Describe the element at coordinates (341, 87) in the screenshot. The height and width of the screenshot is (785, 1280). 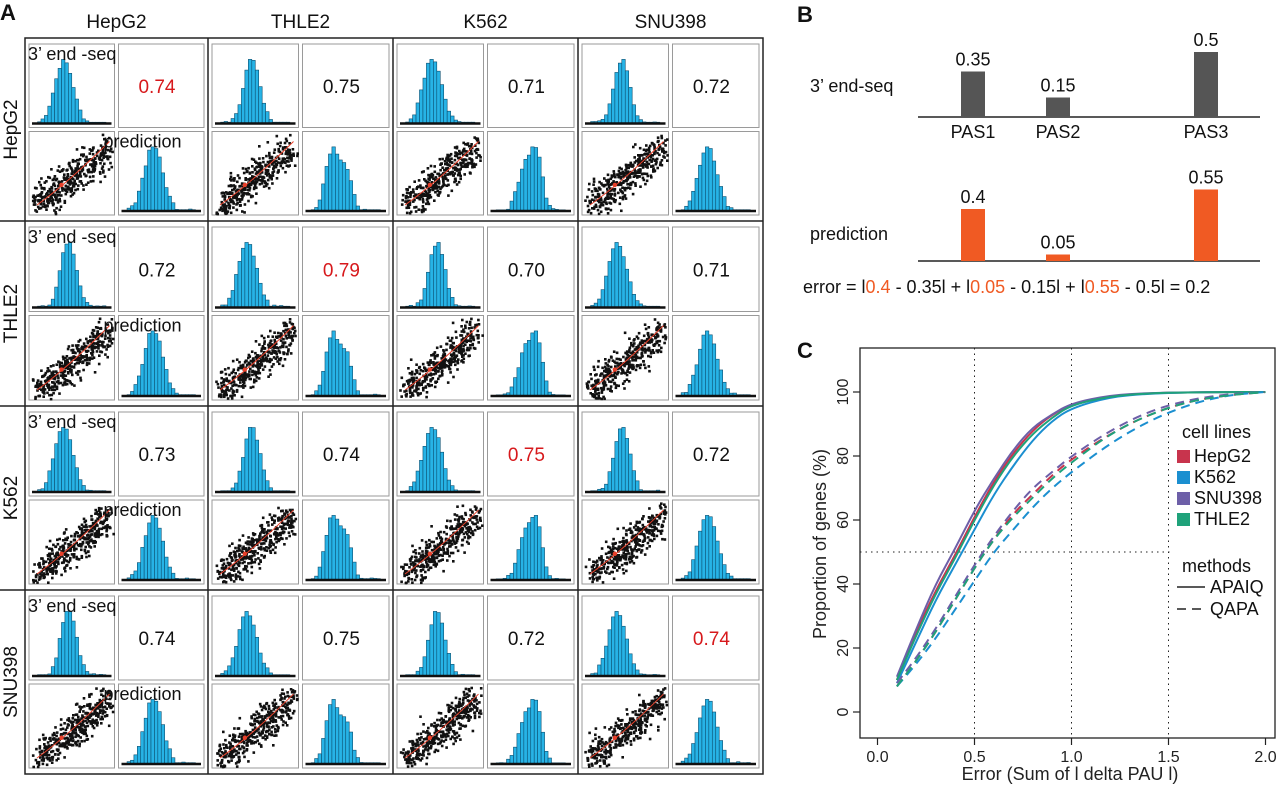
I see `correlation-value: 0.75` at that location.